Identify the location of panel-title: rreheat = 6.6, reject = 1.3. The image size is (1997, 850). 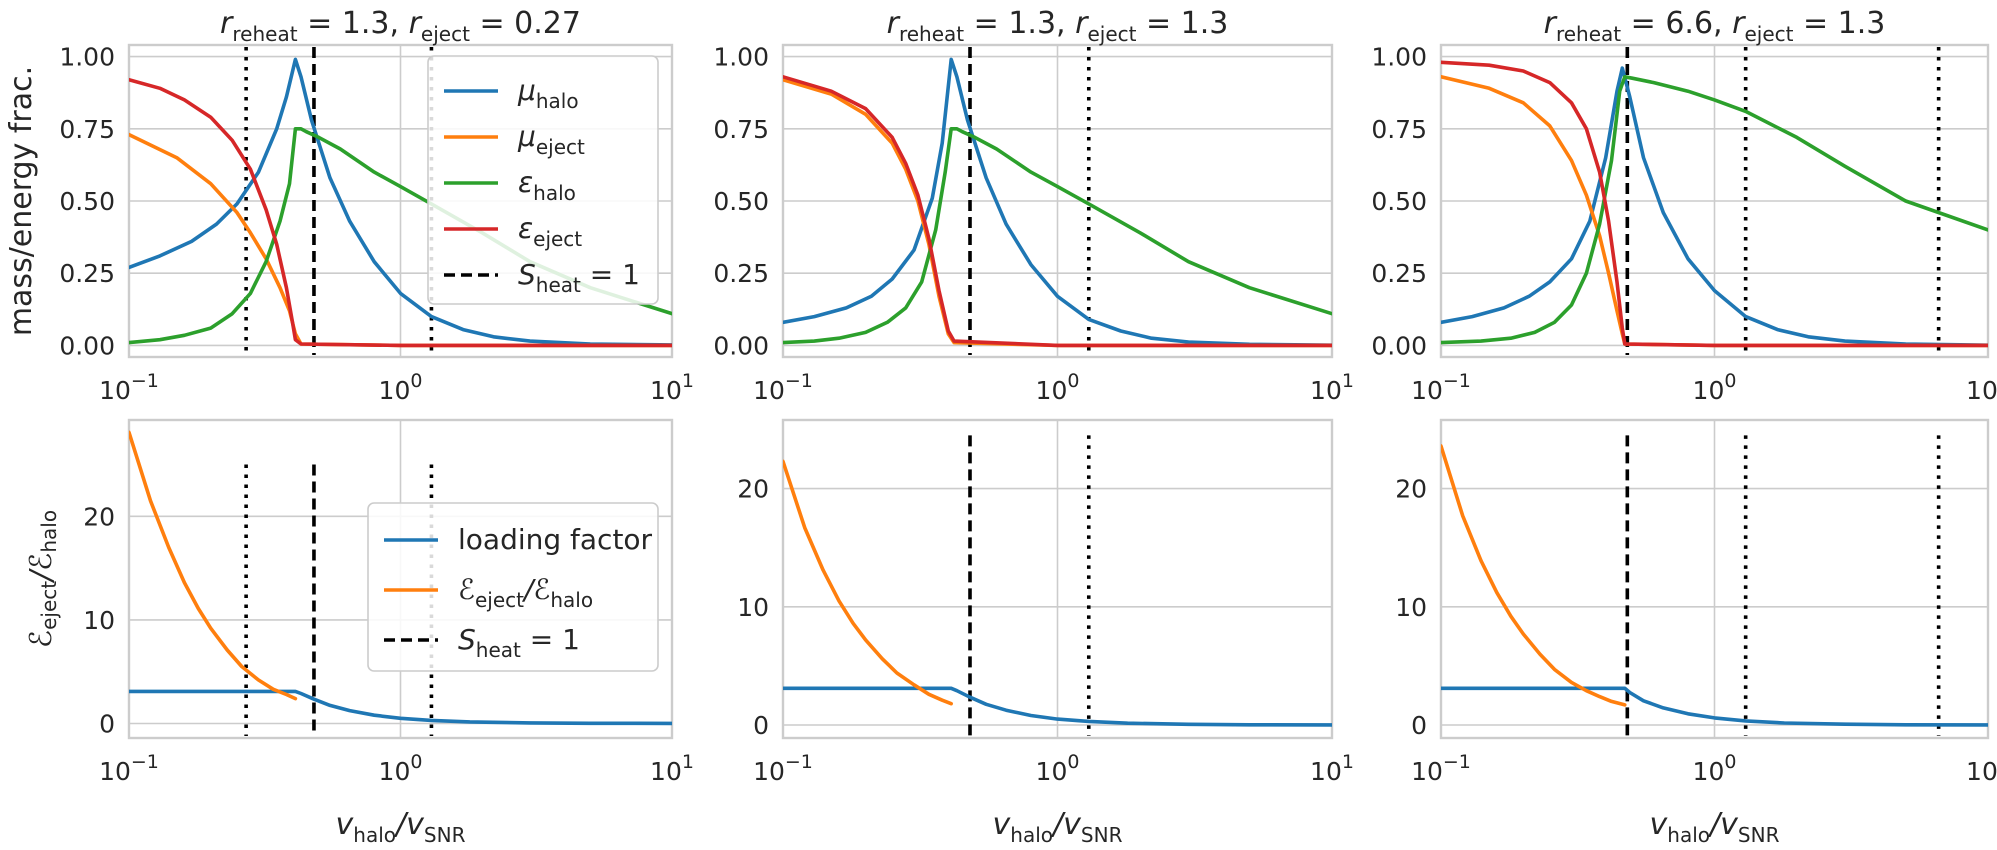
(1715, 26).